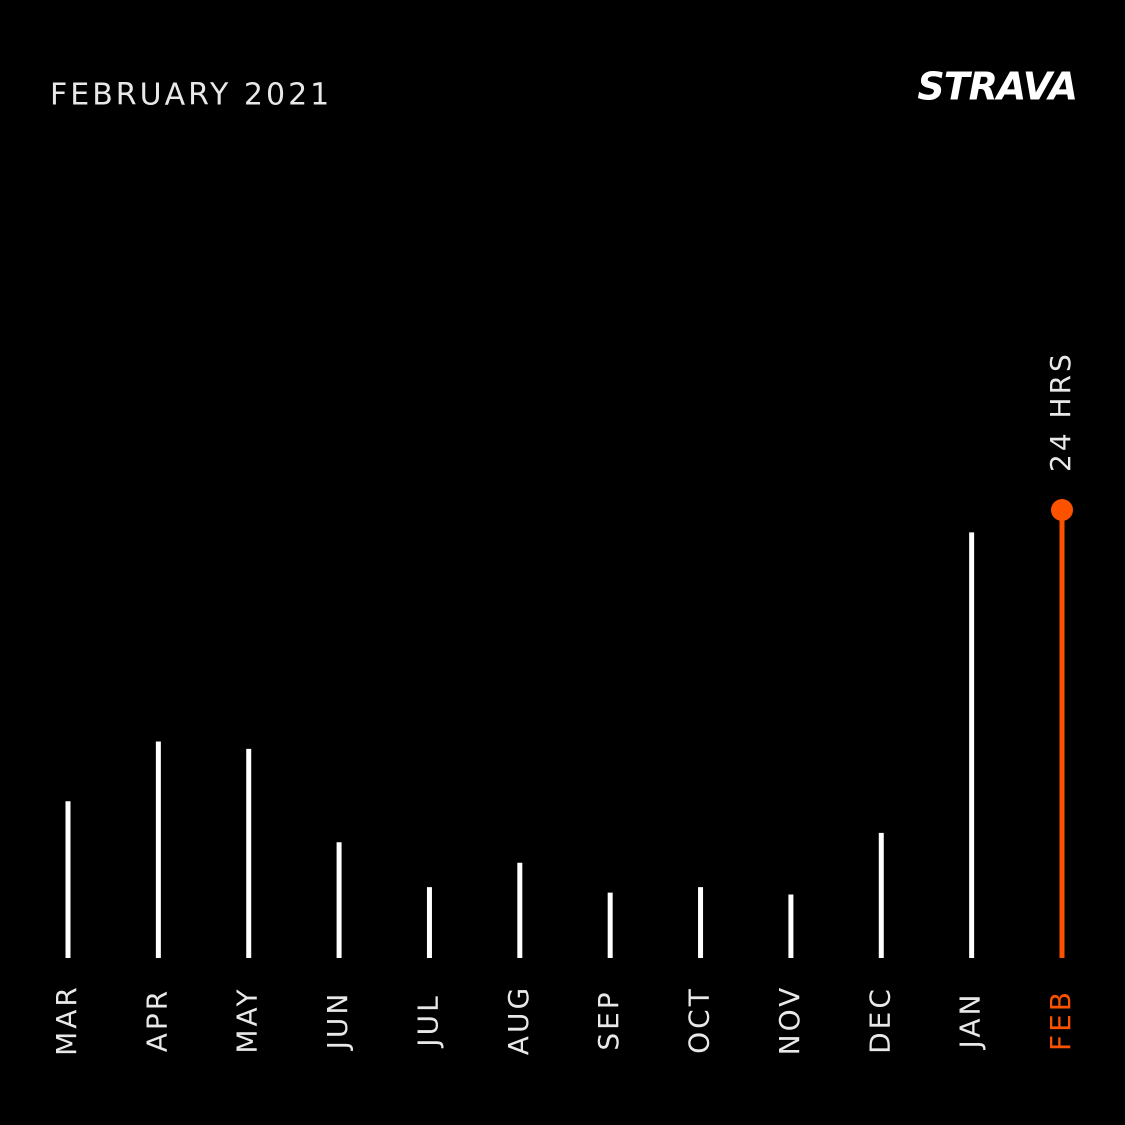  Describe the element at coordinates (66, 1020) in the screenshot. I see `x-tick-label: MAR` at that location.